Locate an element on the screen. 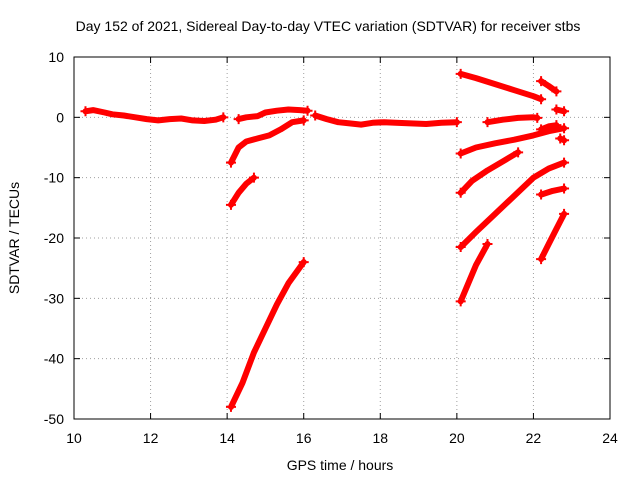  y-tick-labels: 10 0 -10 -20 -30 -40 -50 is located at coordinates (54, 238).